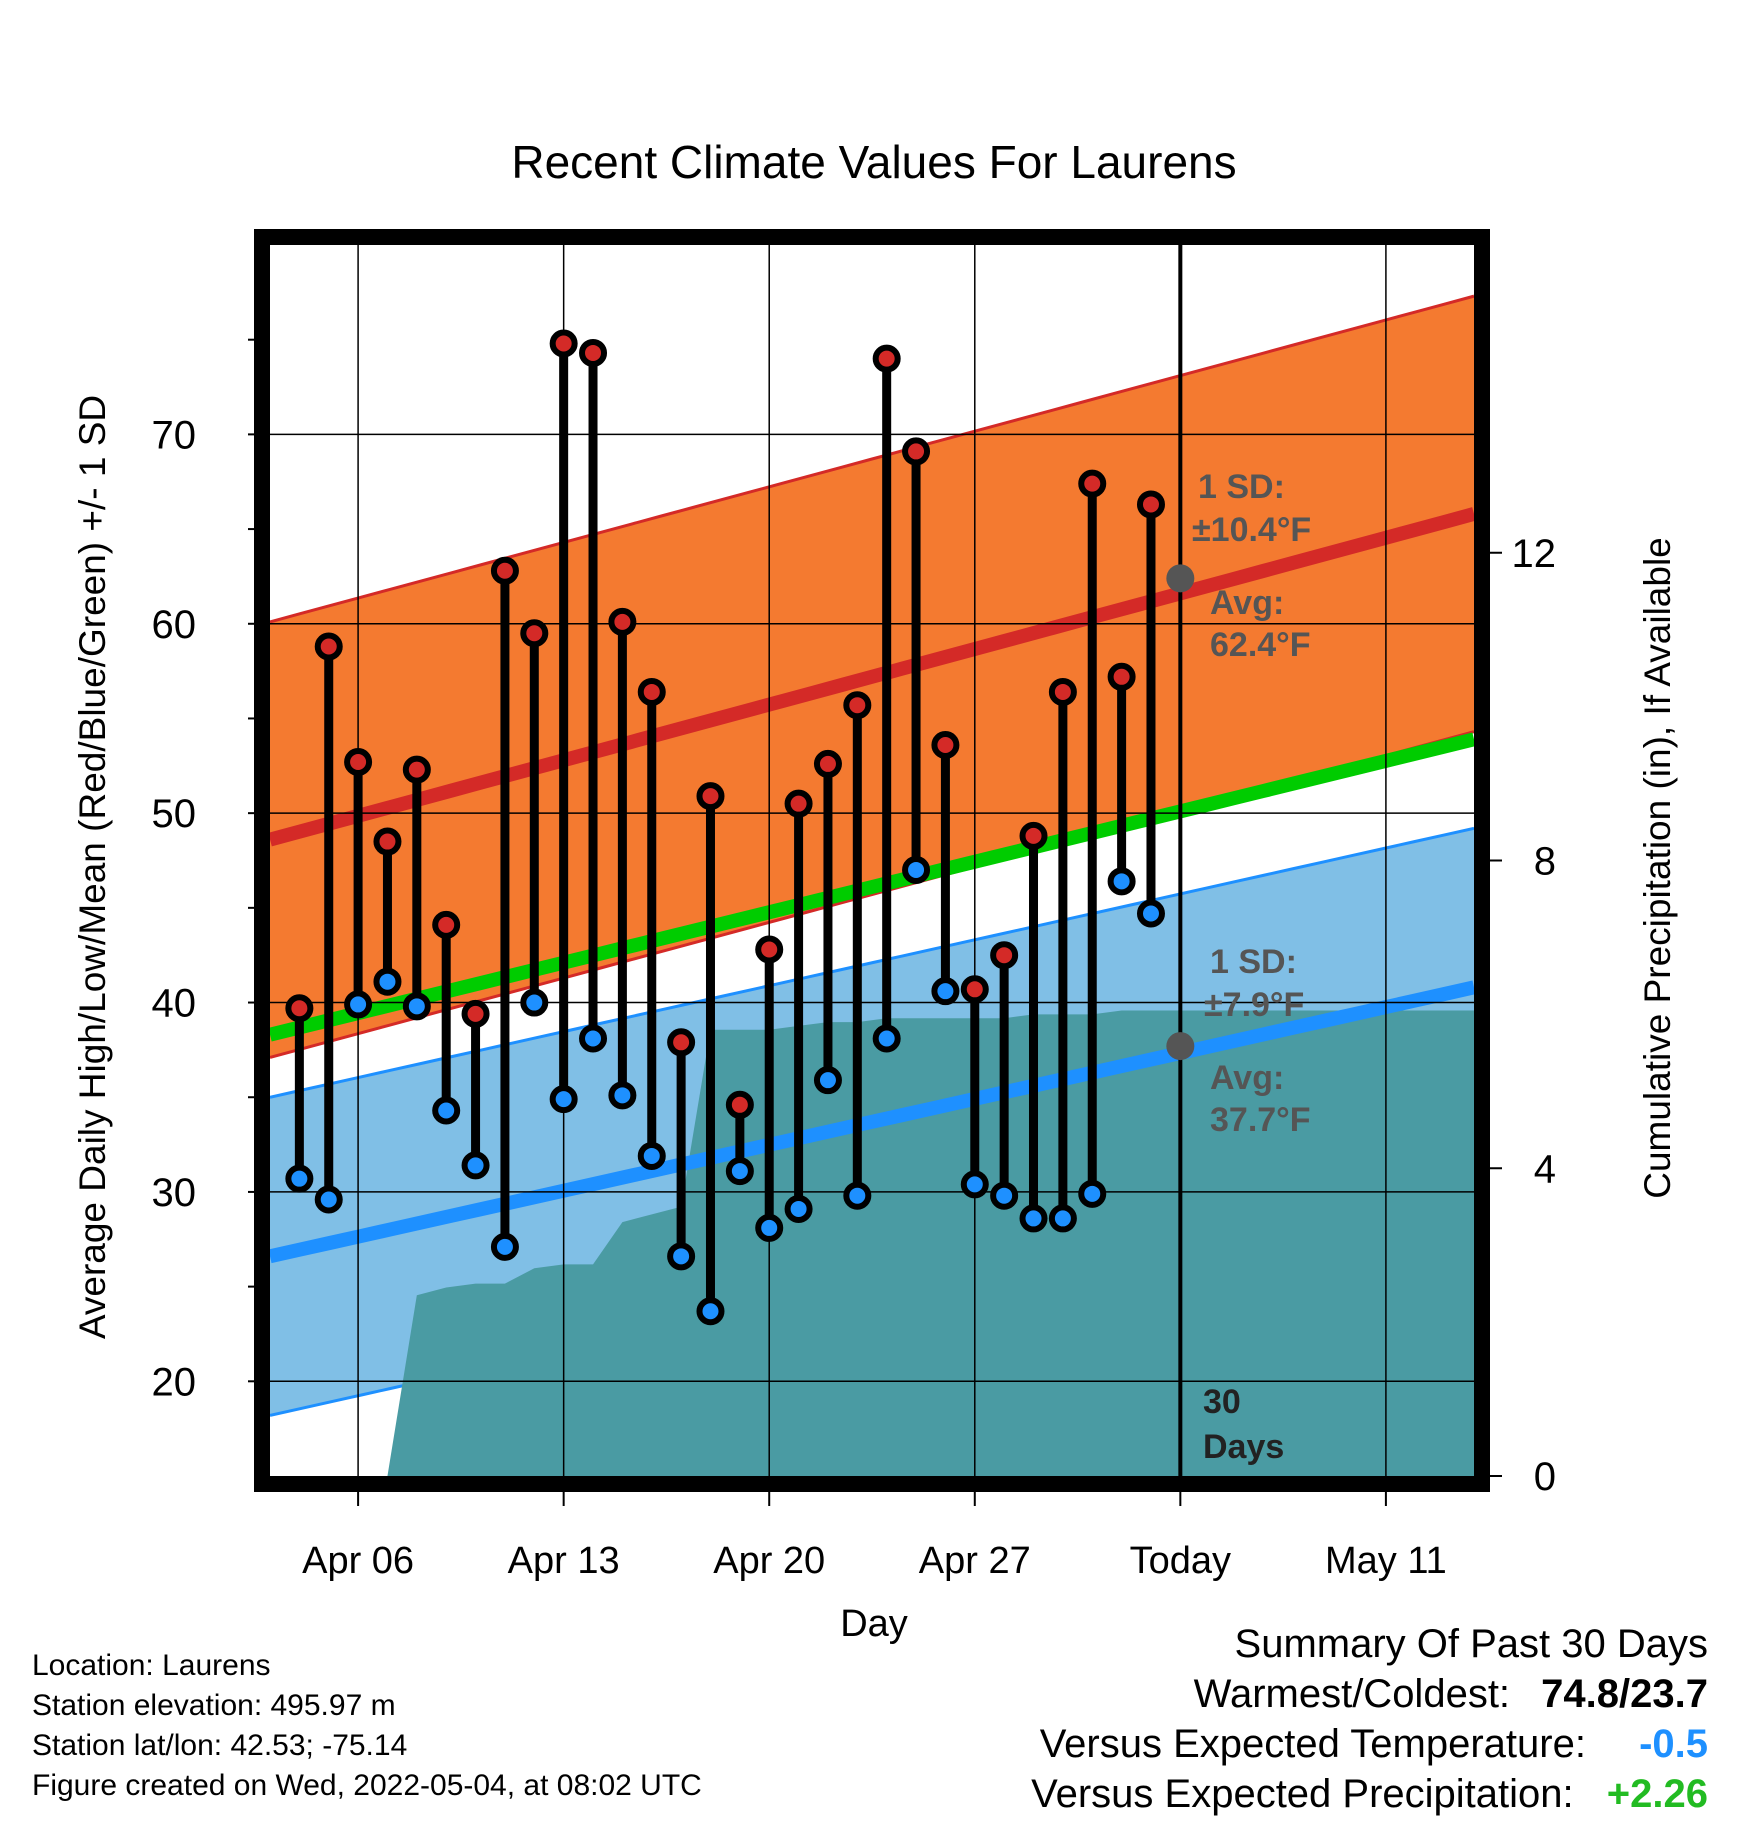  Describe the element at coordinates (769, 1561) in the screenshot. I see `x-tick-label: Apr 20` at that location.